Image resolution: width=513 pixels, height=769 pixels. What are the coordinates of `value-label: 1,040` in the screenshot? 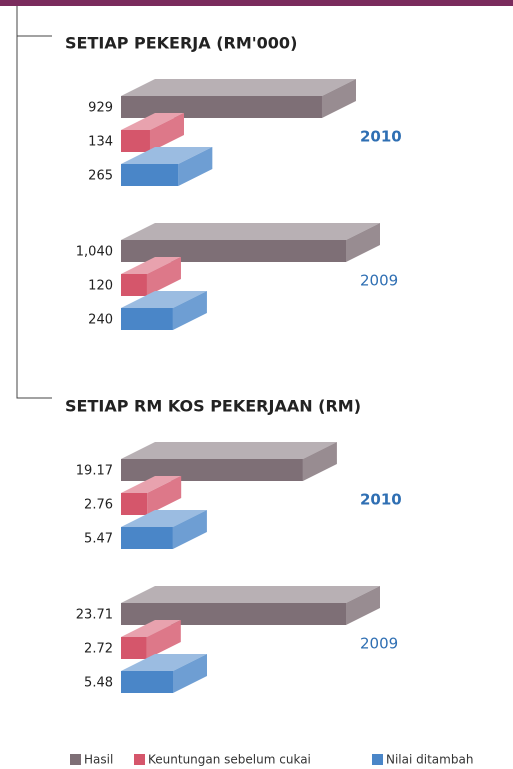 It's located at (94, 252).